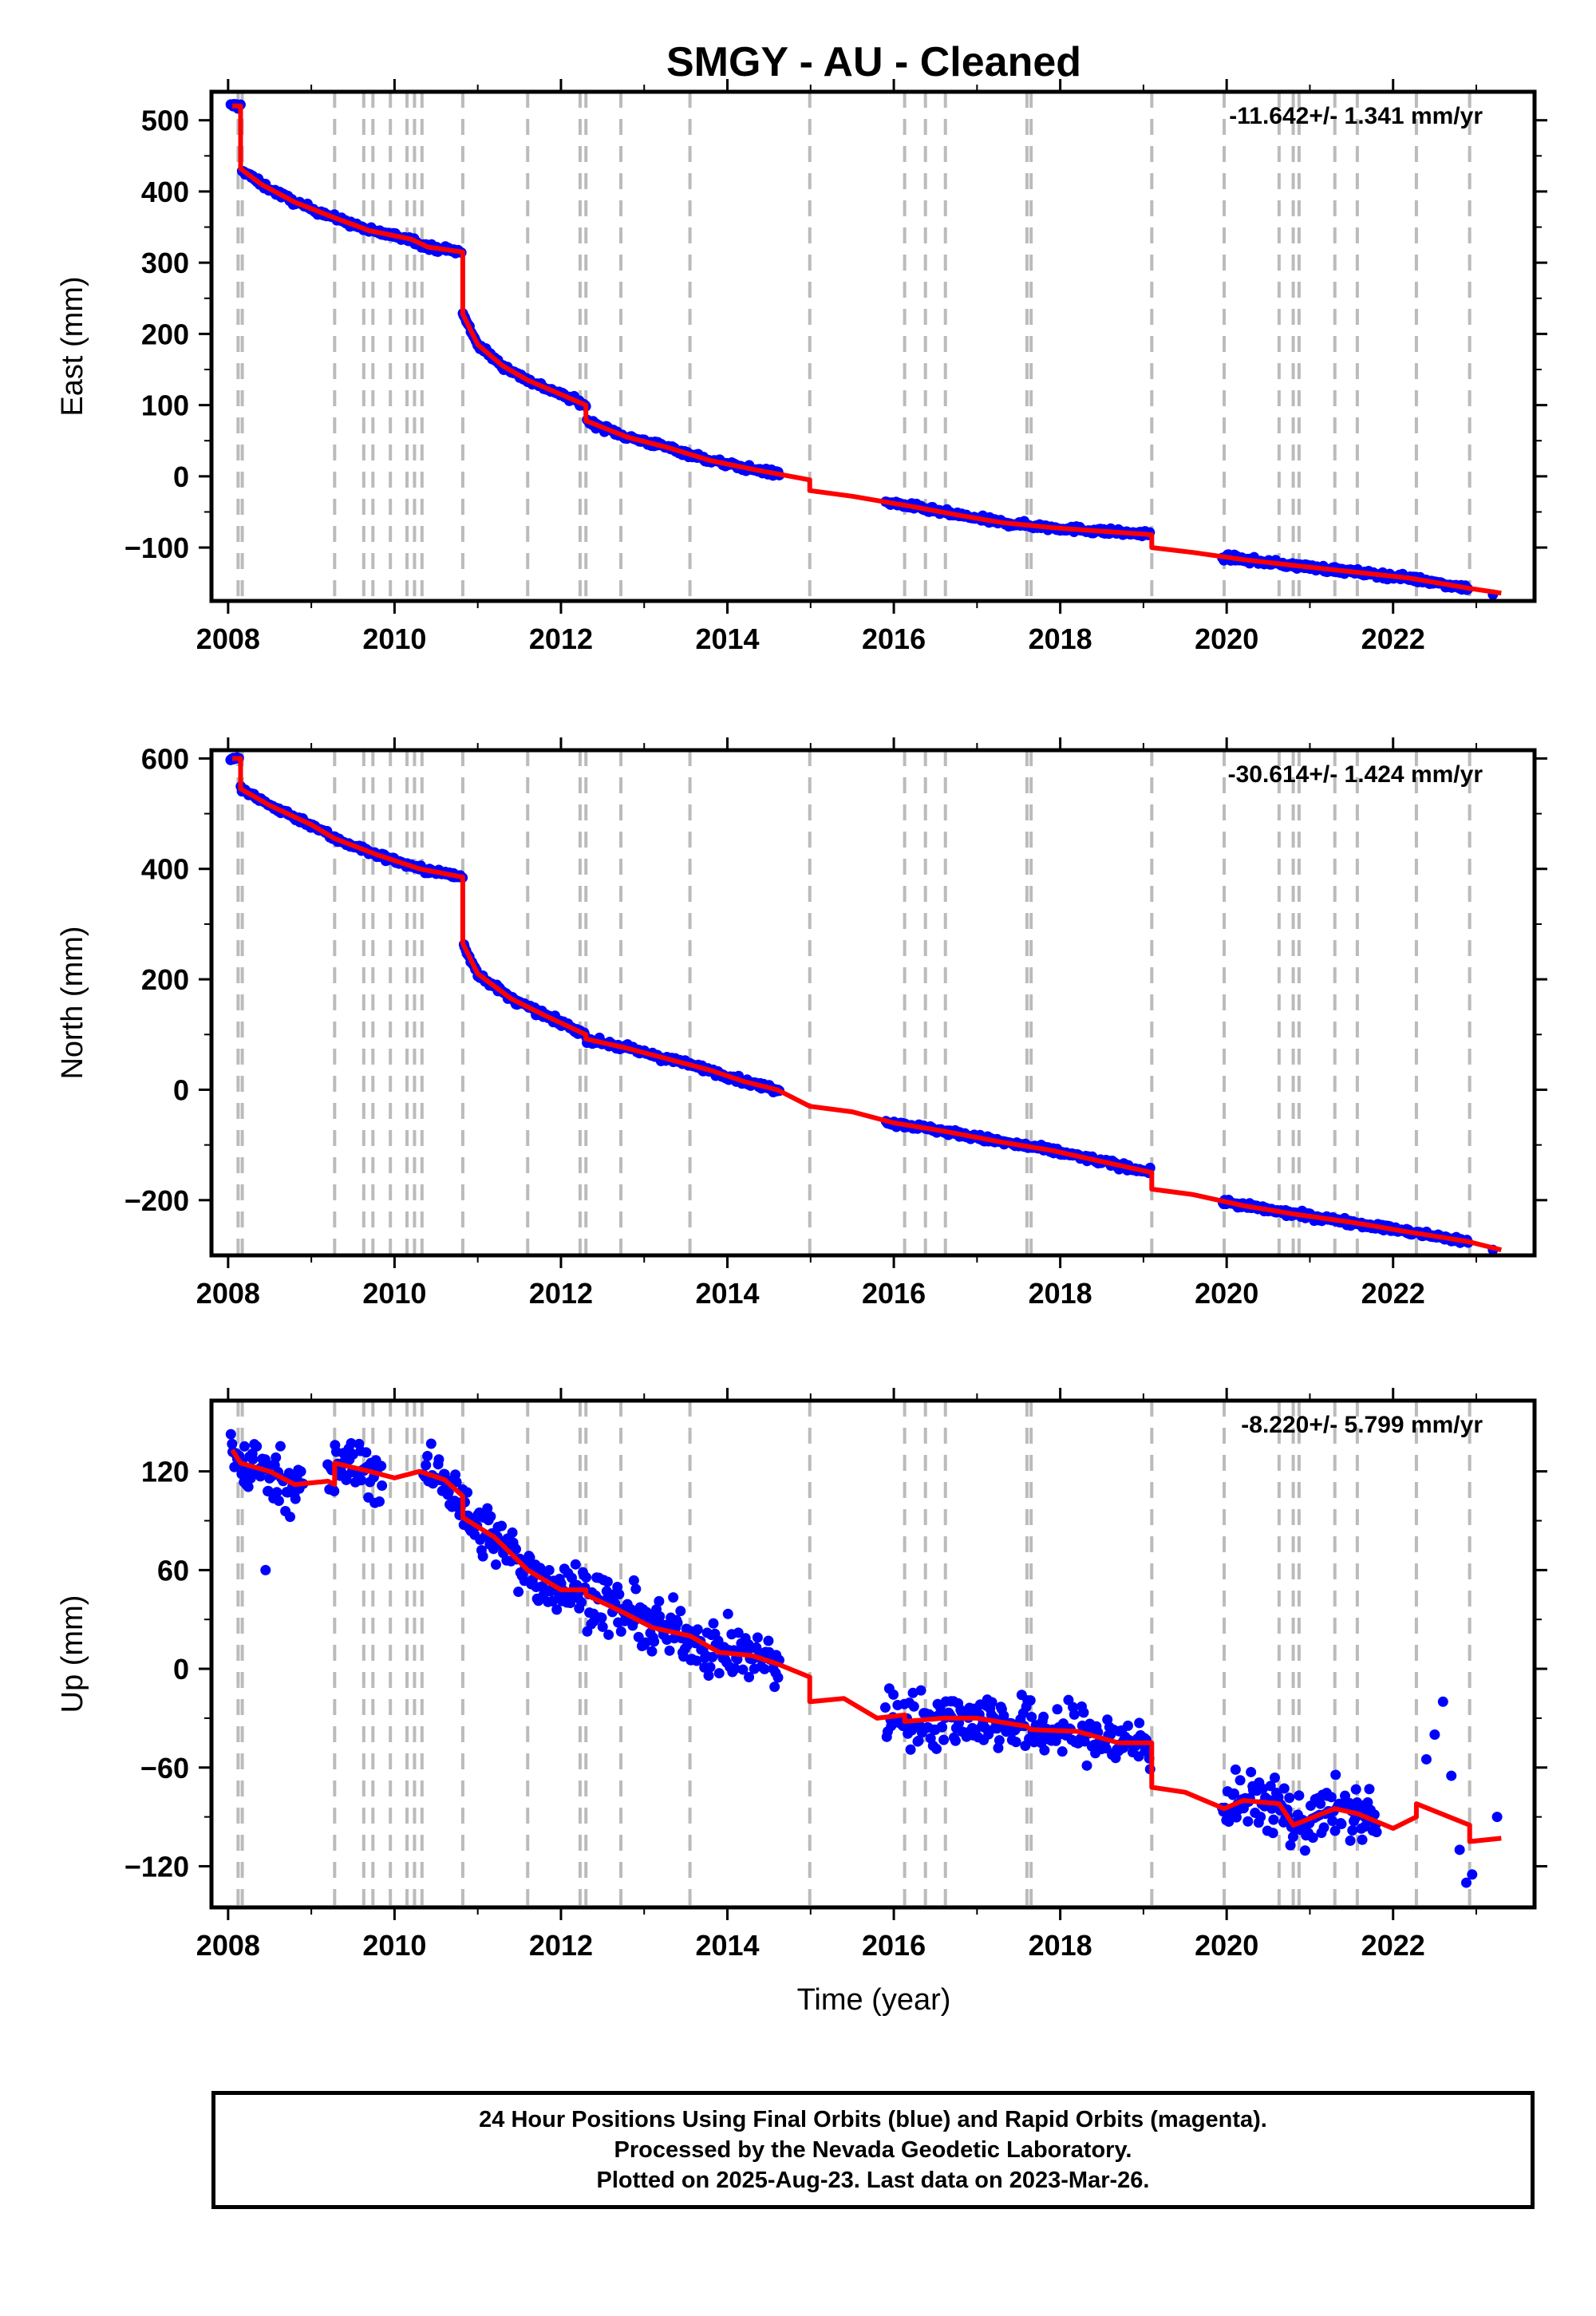  What do you see at coordinates (165, 192) in the screenshot?
I see `y-tick-label: 400` at bounding box center [165, 192].